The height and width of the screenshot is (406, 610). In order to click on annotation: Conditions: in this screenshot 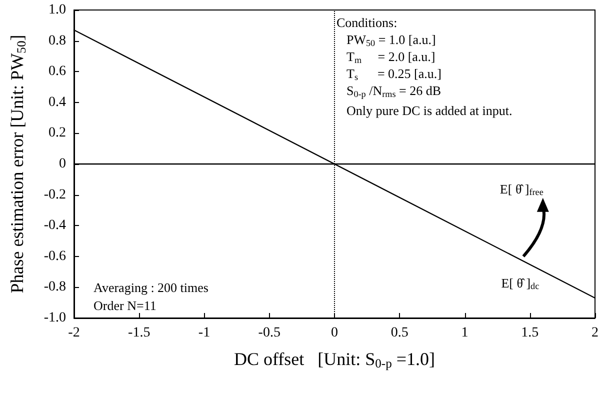, I will do `click(367, 22)`.